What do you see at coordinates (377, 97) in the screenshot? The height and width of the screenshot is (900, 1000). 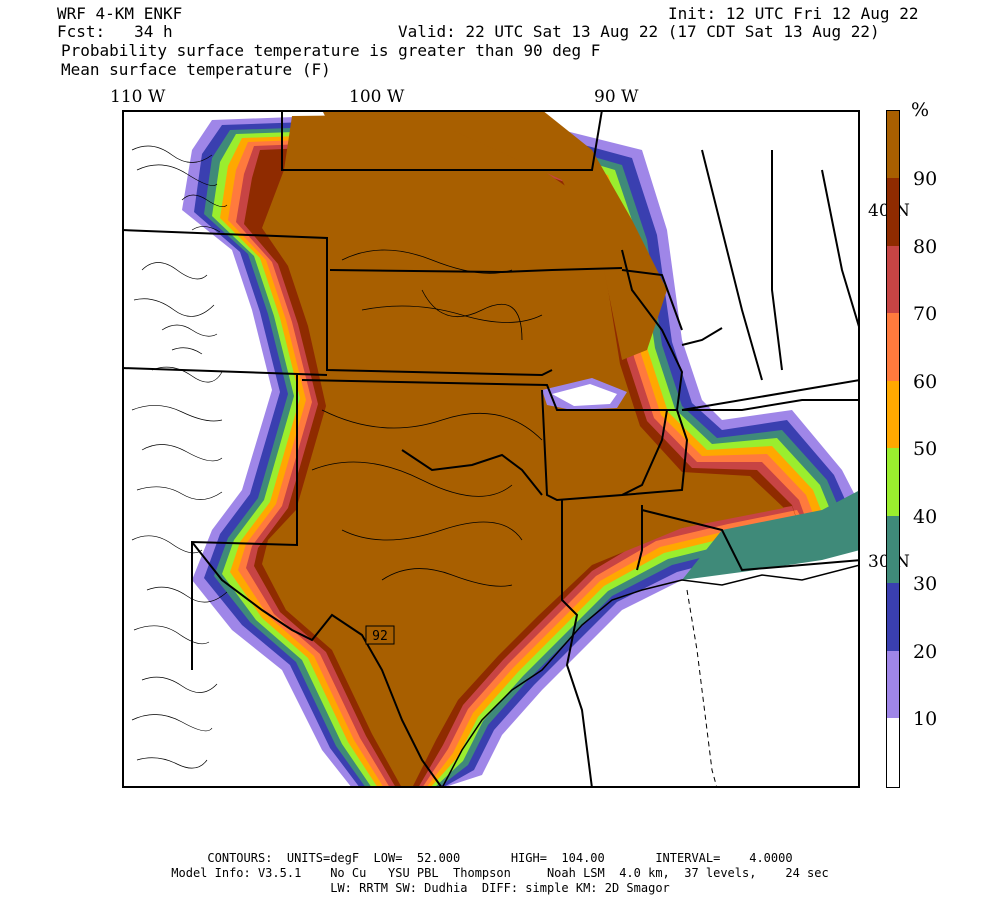 I see `lon-label-100w: 100 W` at bounding box center [377, 97].